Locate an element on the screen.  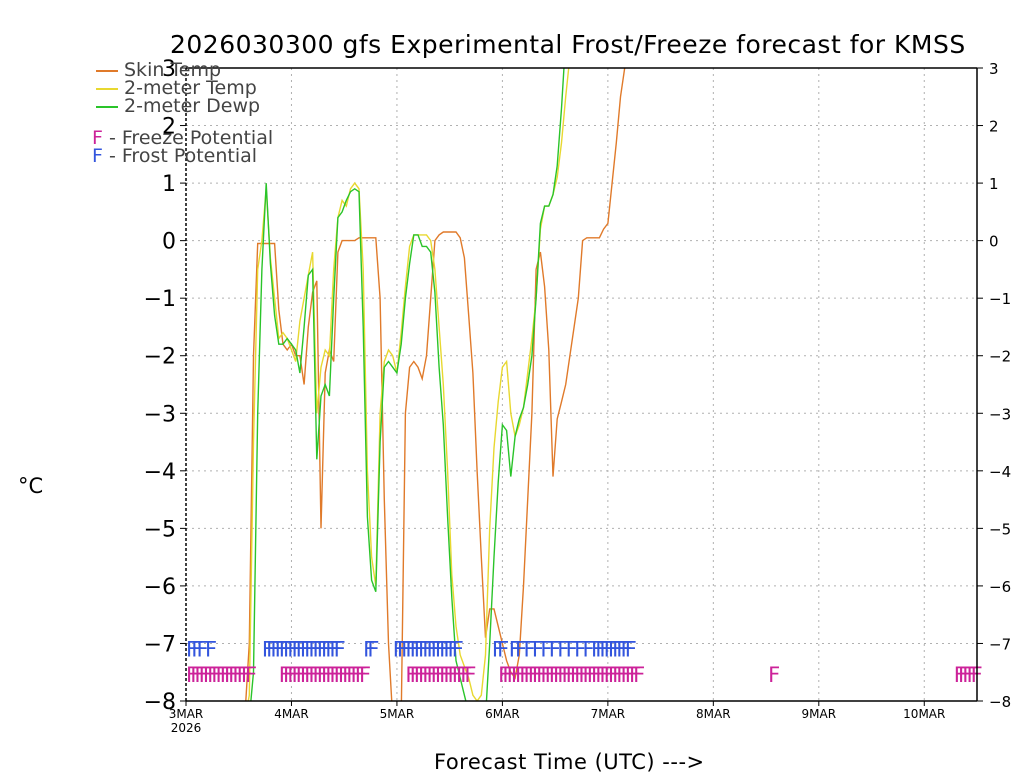
x-tick-label: 4MAR is located at coordinates (291, 714).